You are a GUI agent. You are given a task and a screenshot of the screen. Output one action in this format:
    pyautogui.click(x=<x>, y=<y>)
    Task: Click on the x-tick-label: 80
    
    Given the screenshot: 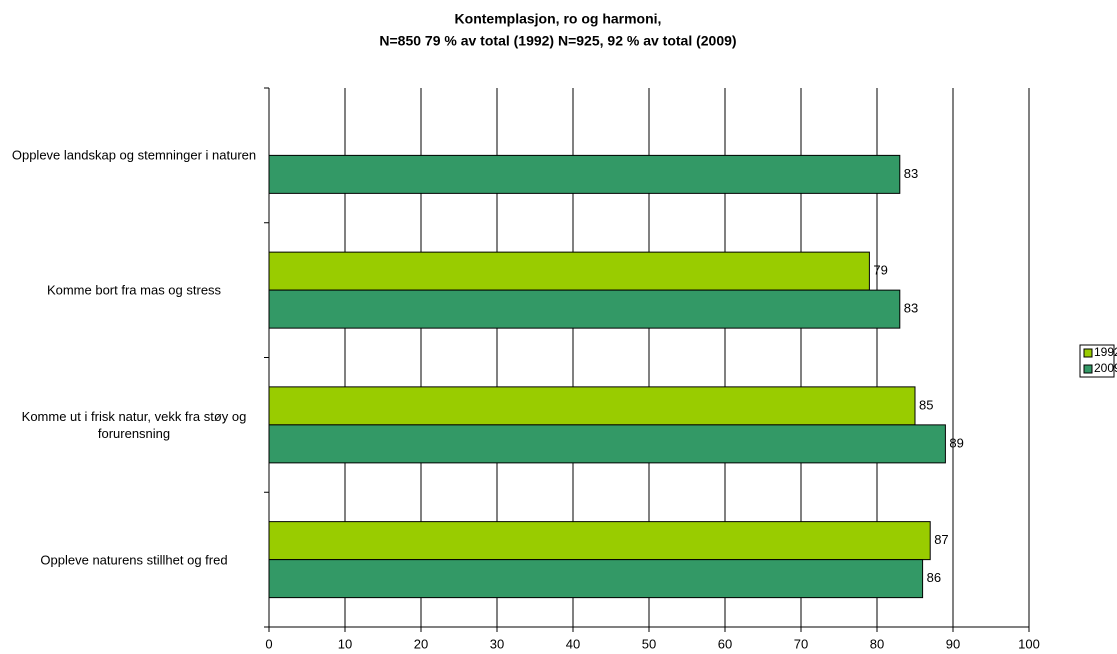 What is the action you would take?
    pyautogui.click(x=877, y=643)
    